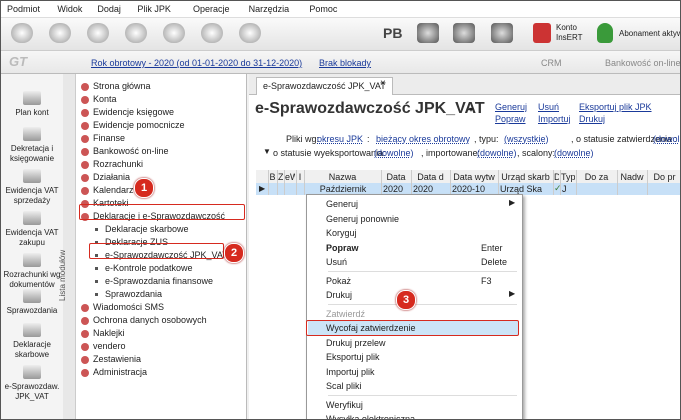 The width and height of the screenshot is (681, 420). Describe the element at coordinates (344, 386) in the screenshot. I see `menu-item: Scal pliki` at that location.